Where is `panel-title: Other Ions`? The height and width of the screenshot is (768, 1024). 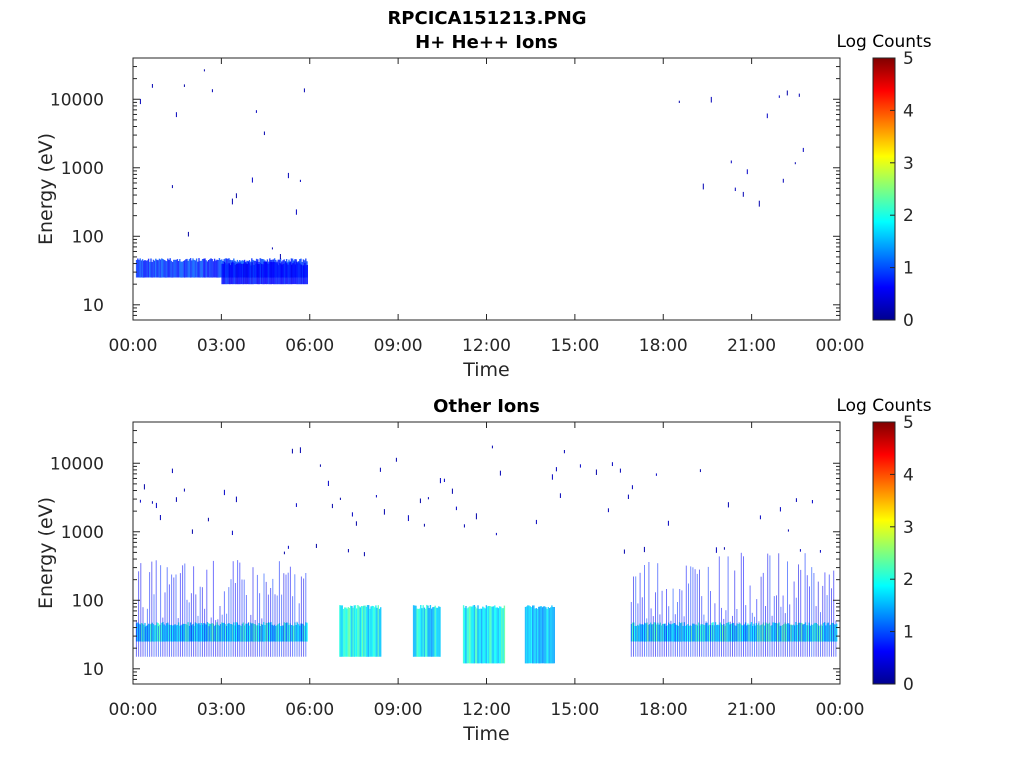 panel-title: Other Ions is located at coordinates (486, 406).